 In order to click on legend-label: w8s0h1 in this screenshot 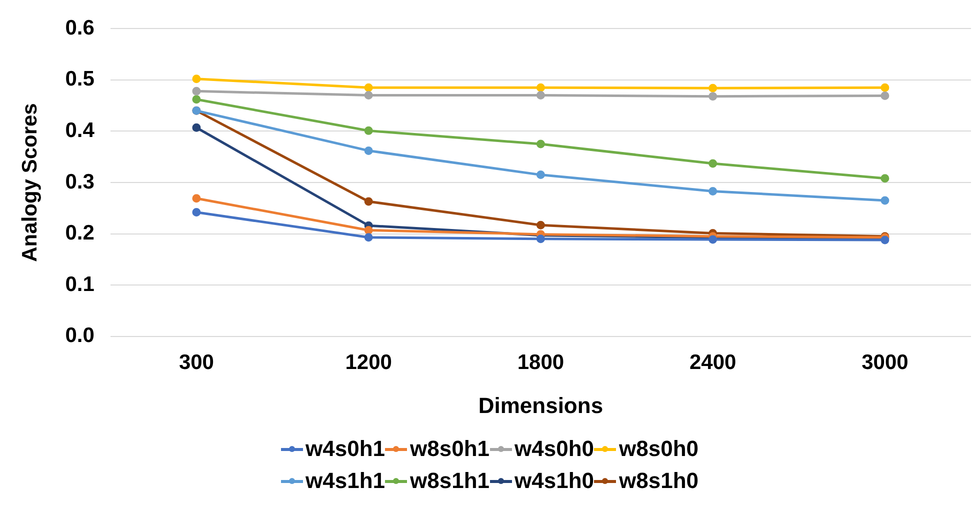, I will do `click(450, 449)`.